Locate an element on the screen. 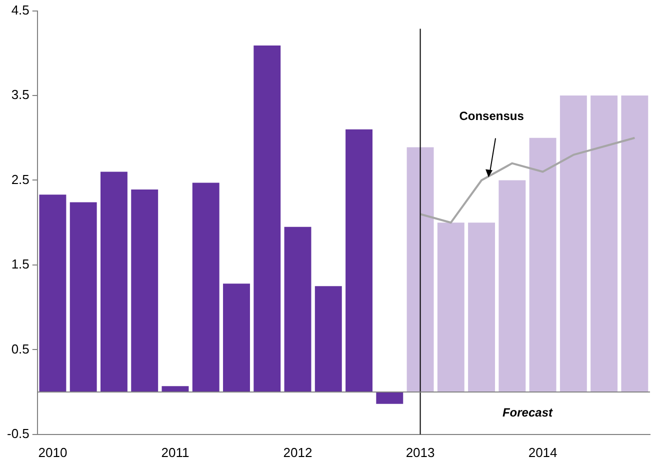 This screenshot has width=652, height=468. x-tick-label: 2010 is located at coordinates (53, 452).